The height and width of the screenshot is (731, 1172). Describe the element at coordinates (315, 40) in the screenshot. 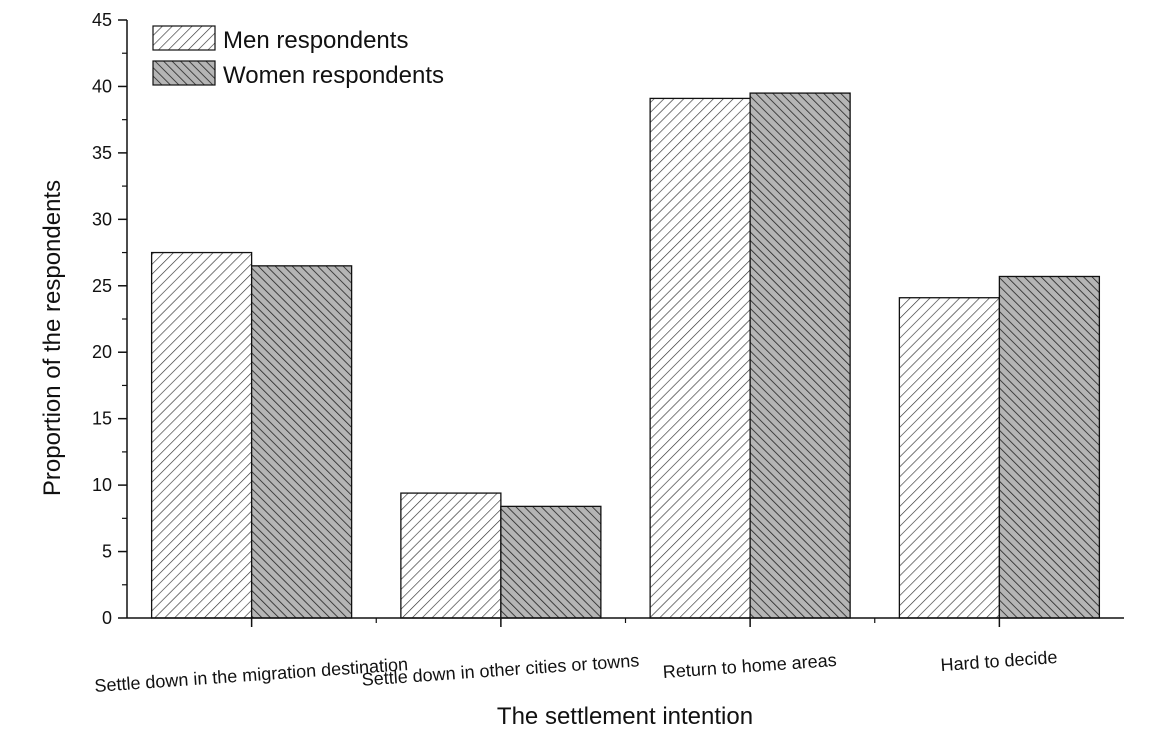

I see `legend-label-men: Men respondents` at that location.